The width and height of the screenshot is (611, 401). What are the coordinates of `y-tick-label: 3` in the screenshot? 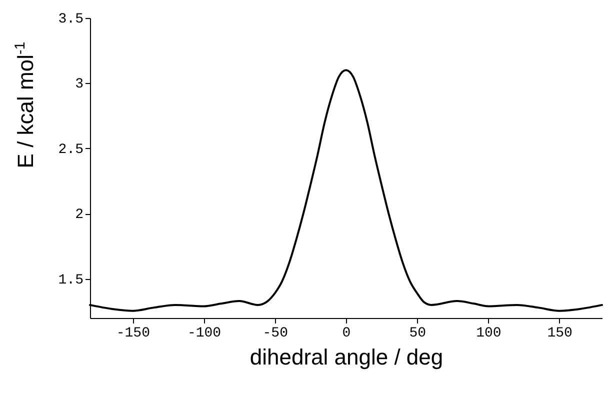 It's located at (79, 84).